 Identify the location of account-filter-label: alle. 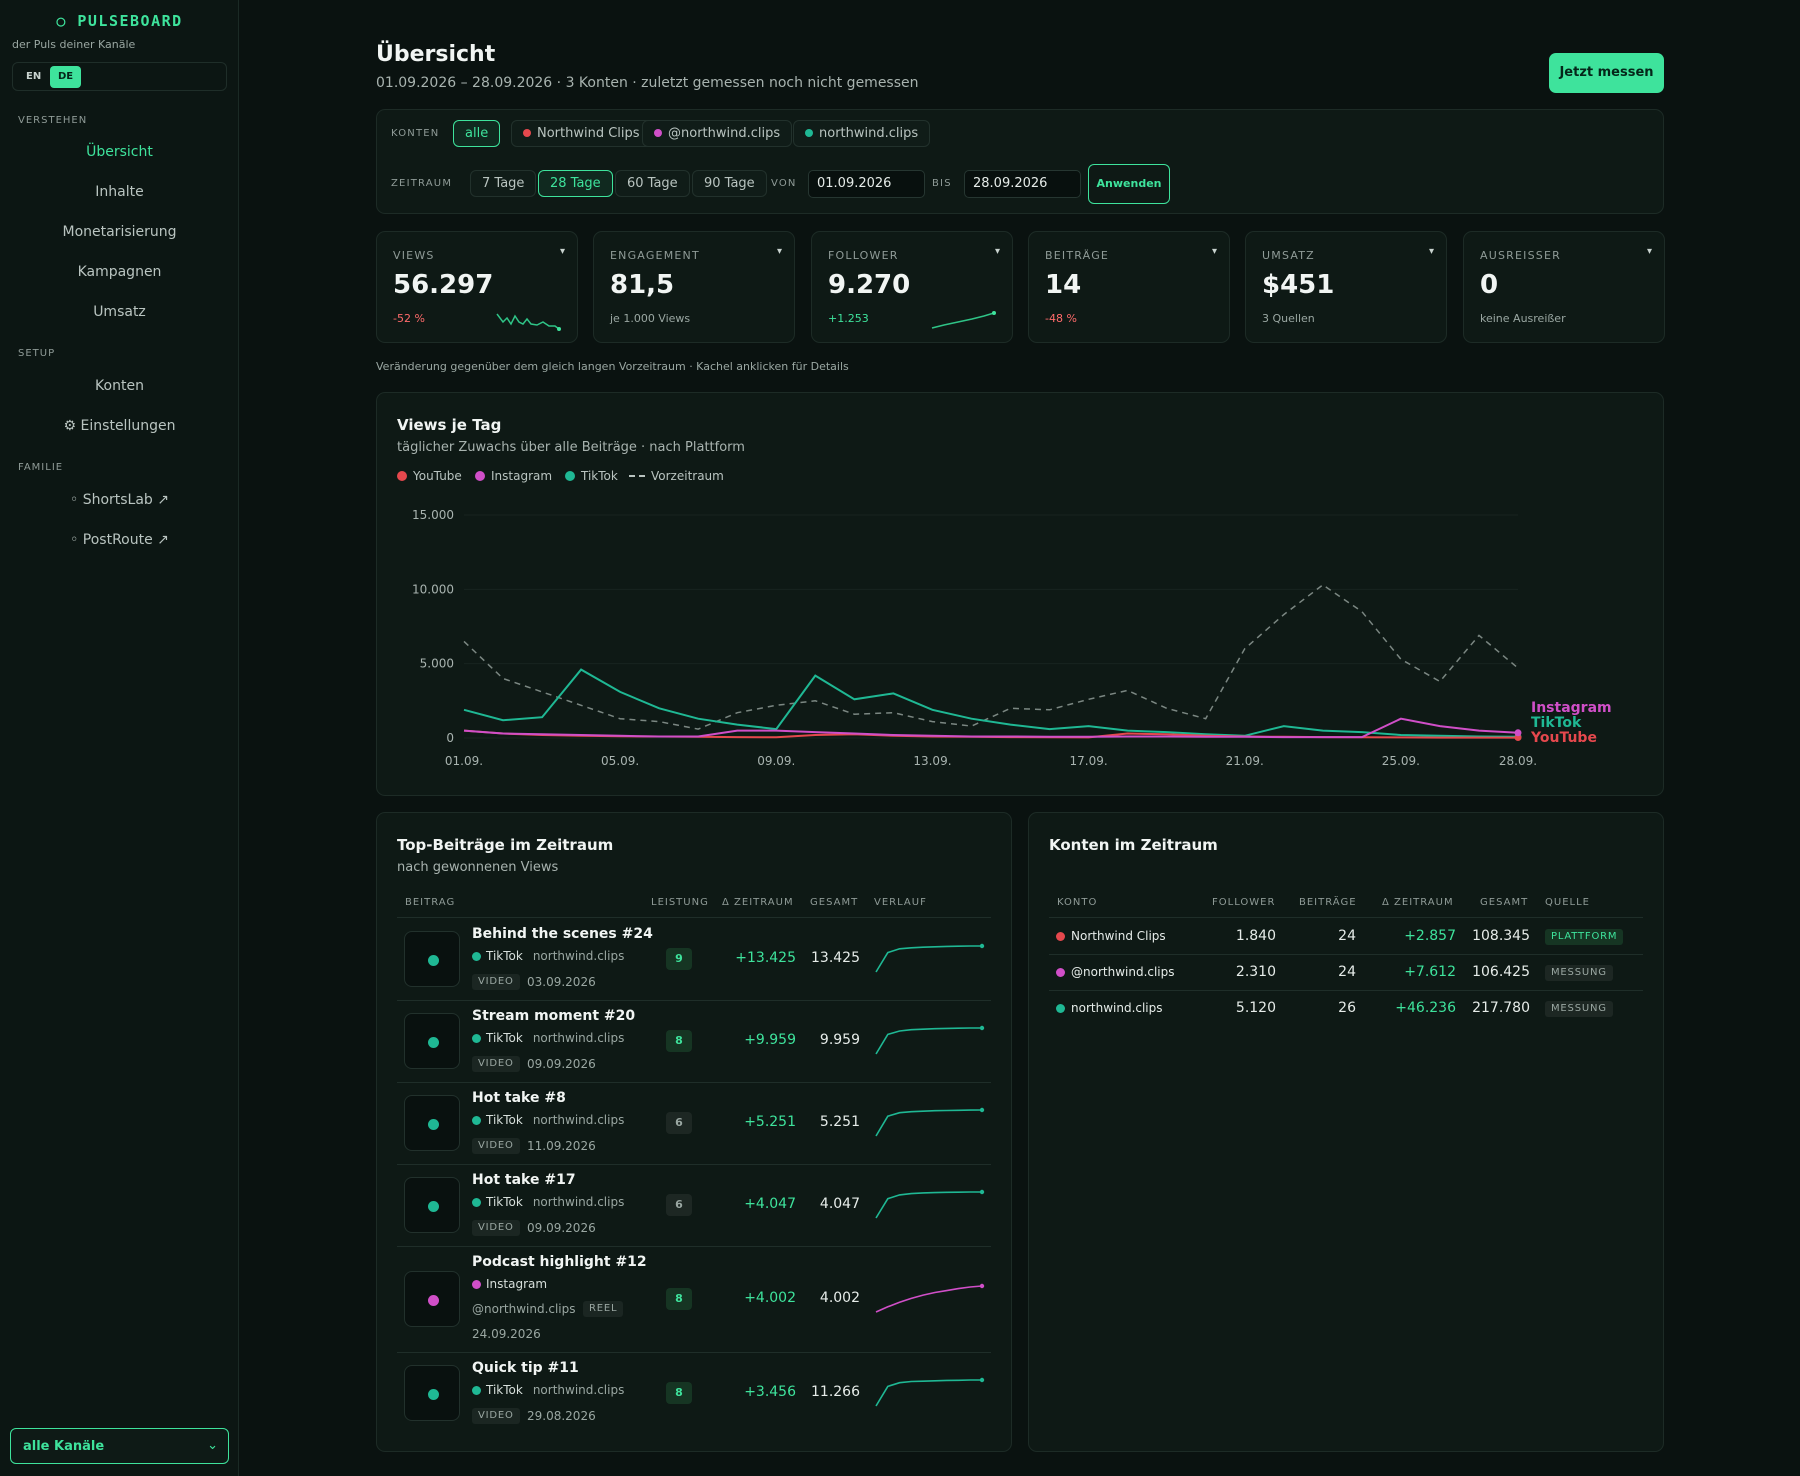
(477, 133).